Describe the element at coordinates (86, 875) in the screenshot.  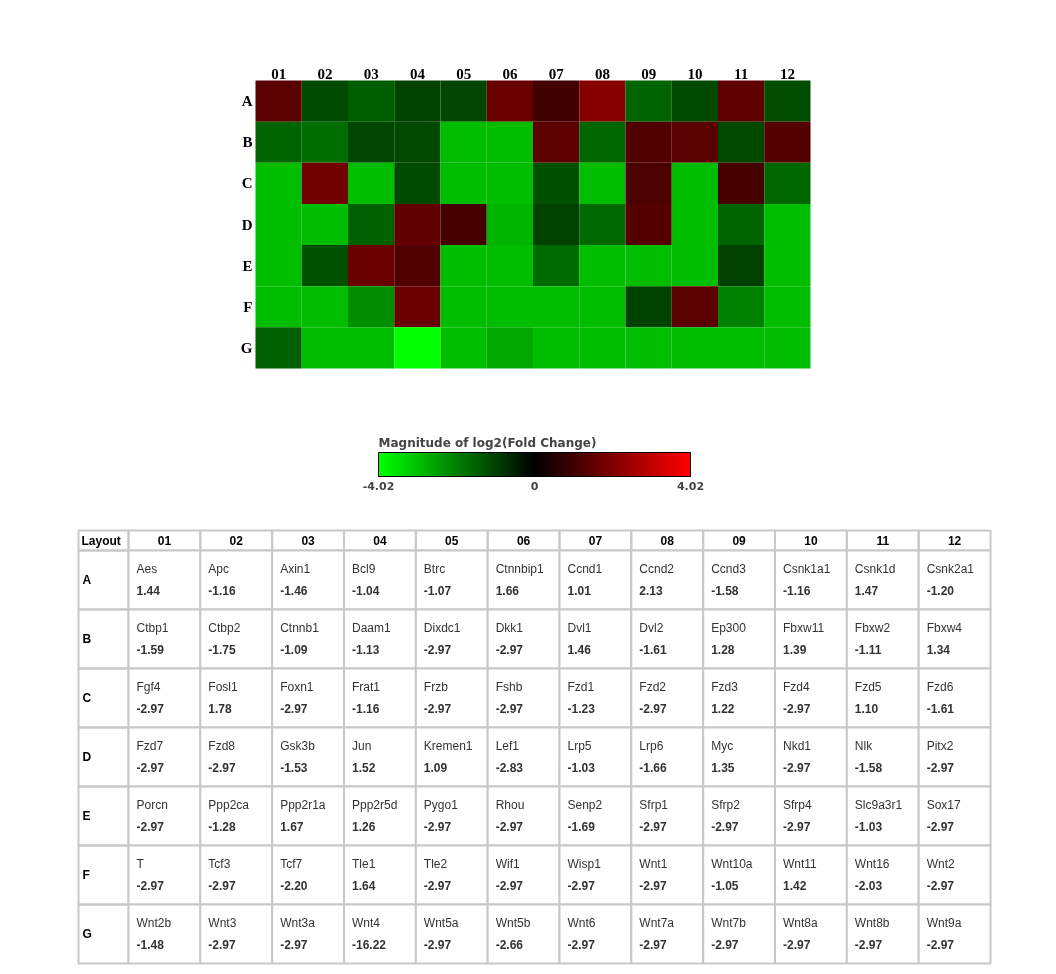
I see `y-tick-label: F` at that location.